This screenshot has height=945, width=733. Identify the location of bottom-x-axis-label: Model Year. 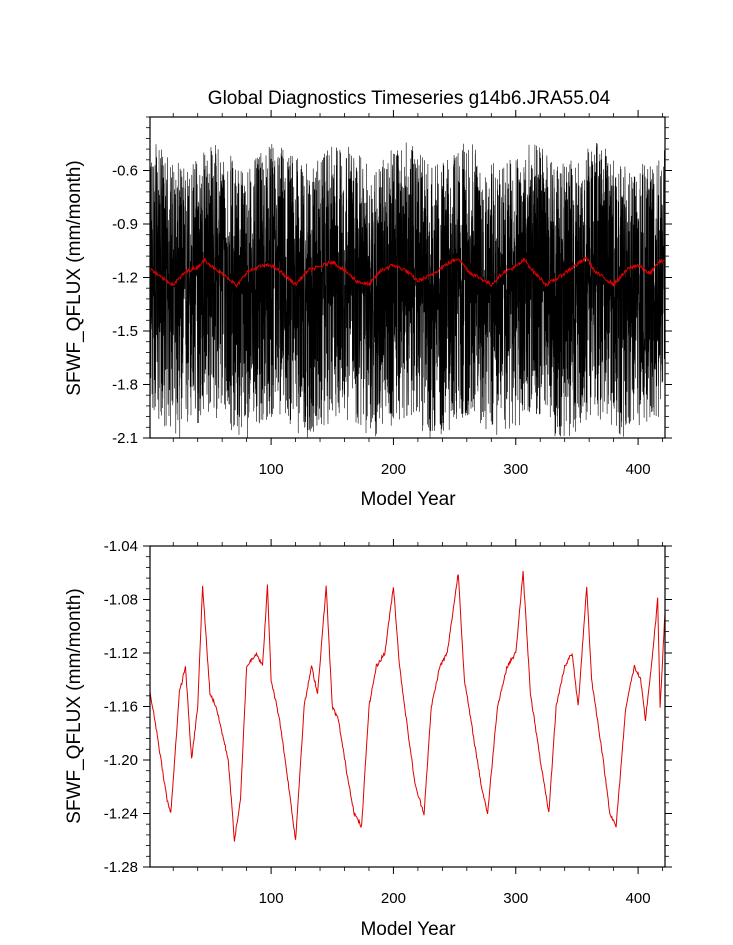
(408, 929).